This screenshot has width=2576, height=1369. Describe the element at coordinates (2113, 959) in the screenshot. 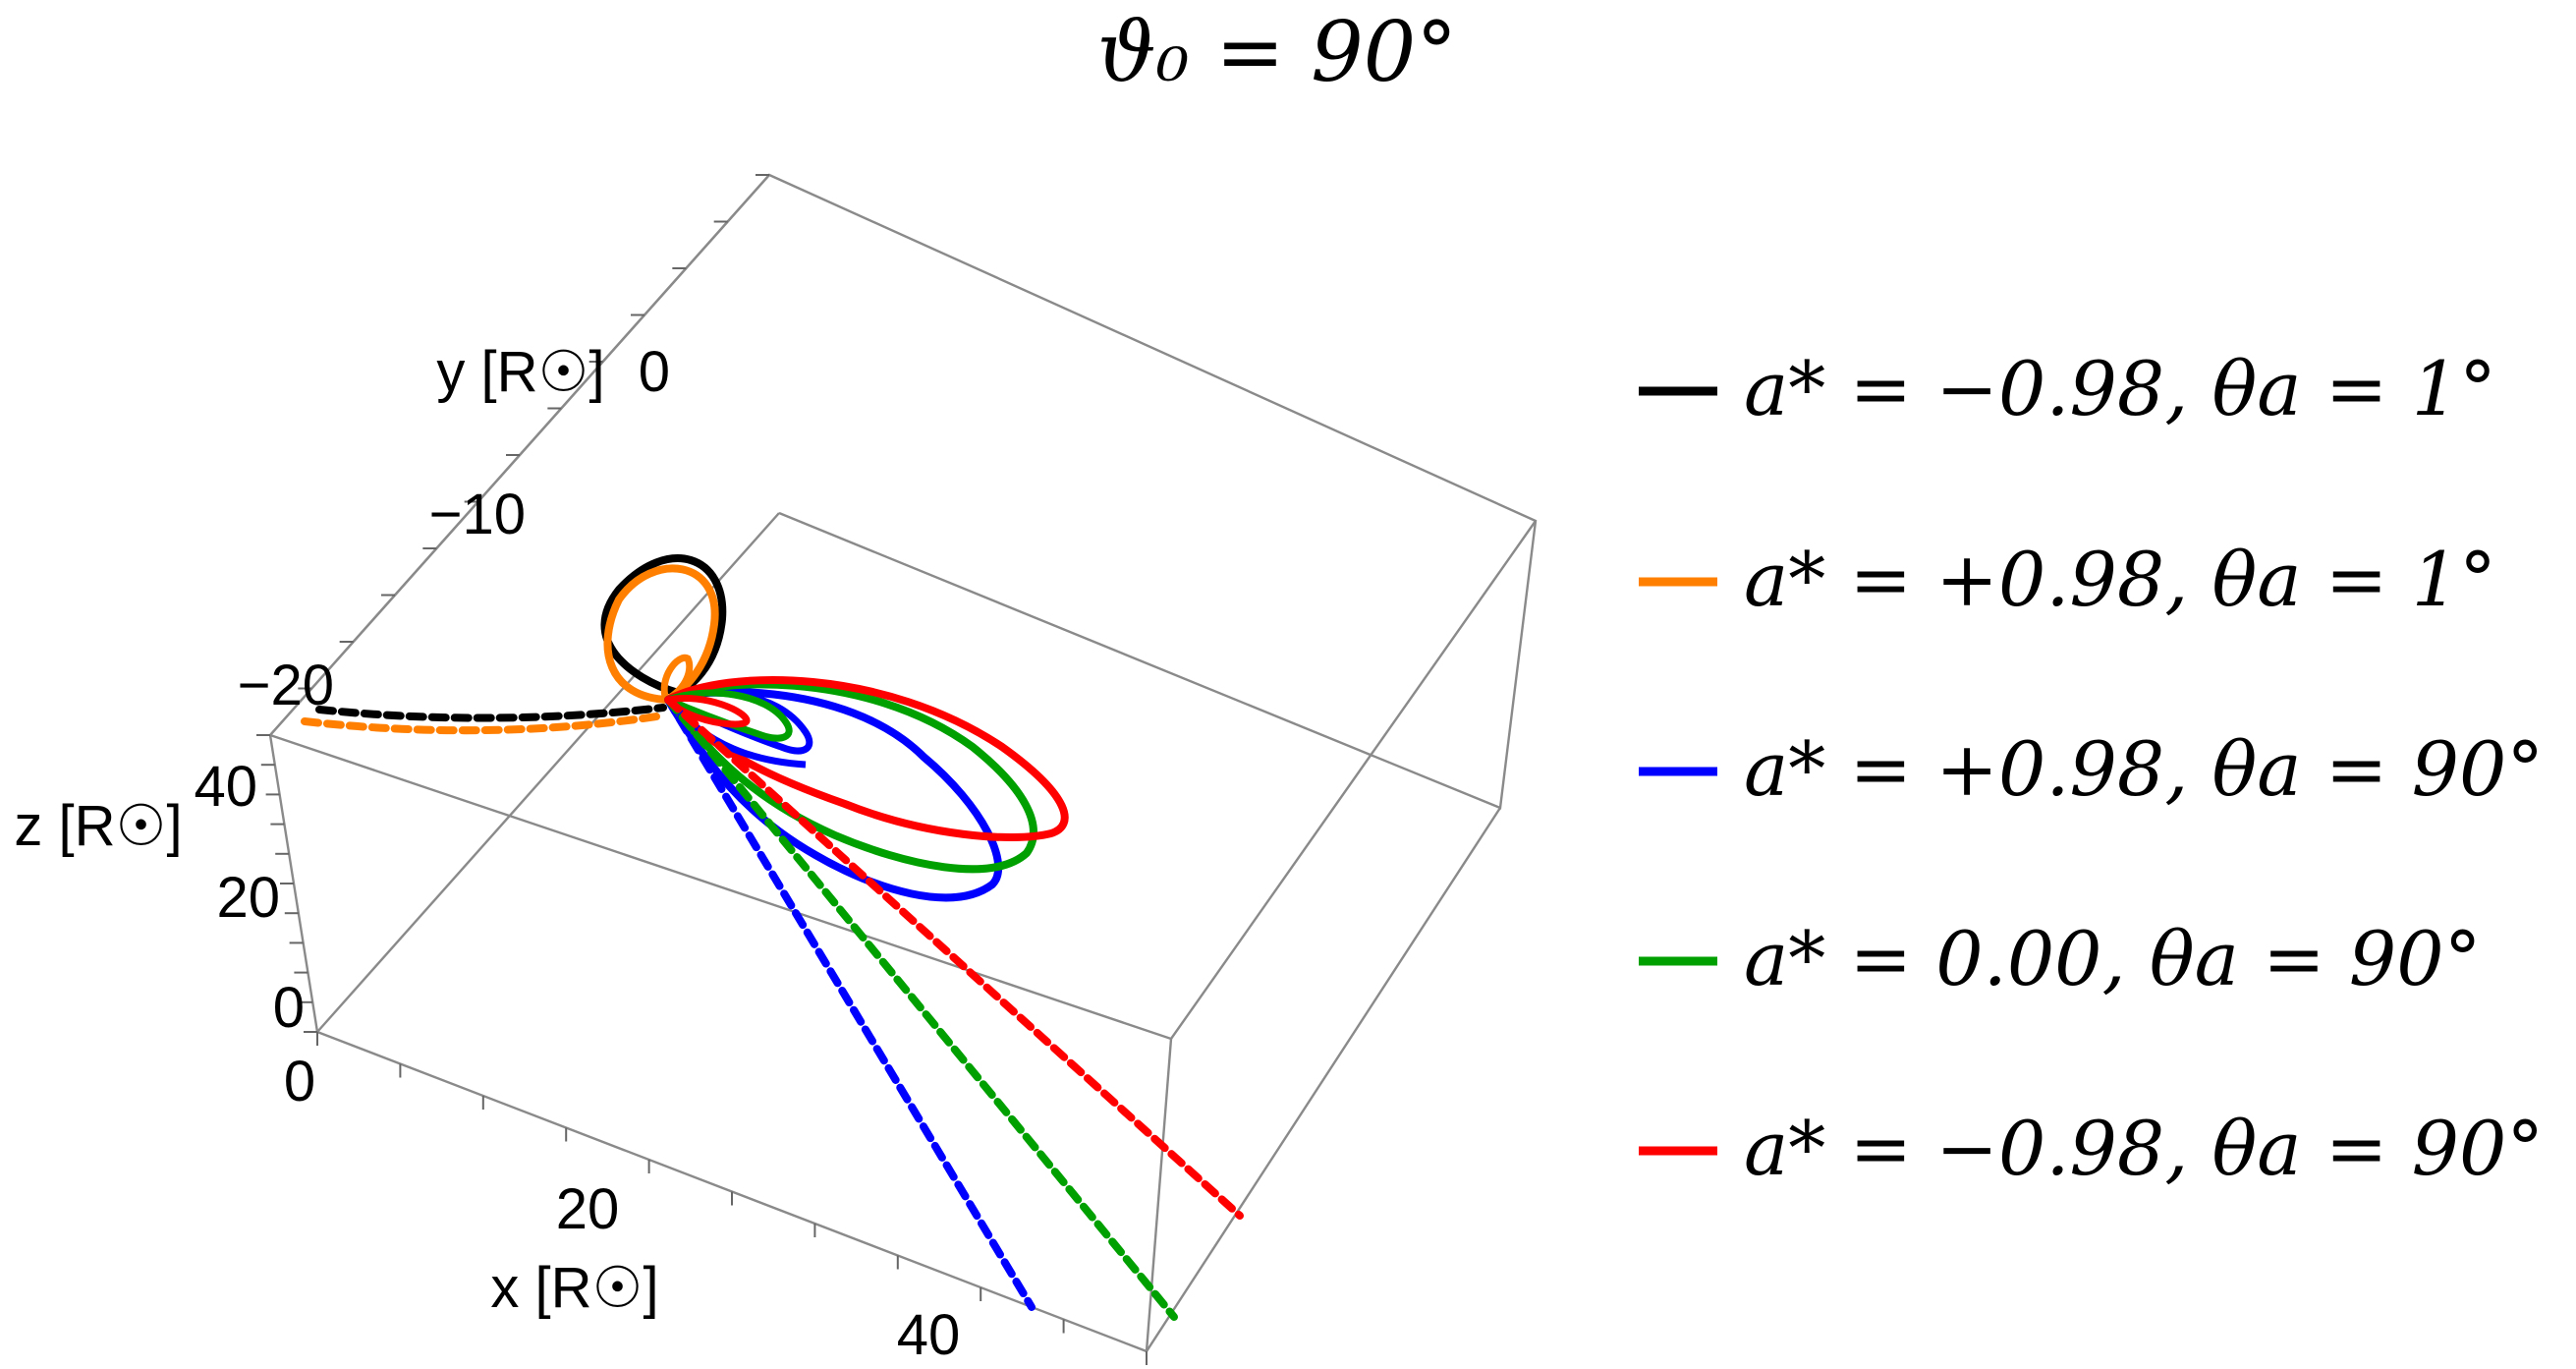

I see `legend-label: a* = 0.00, θa = 90°` at that location.